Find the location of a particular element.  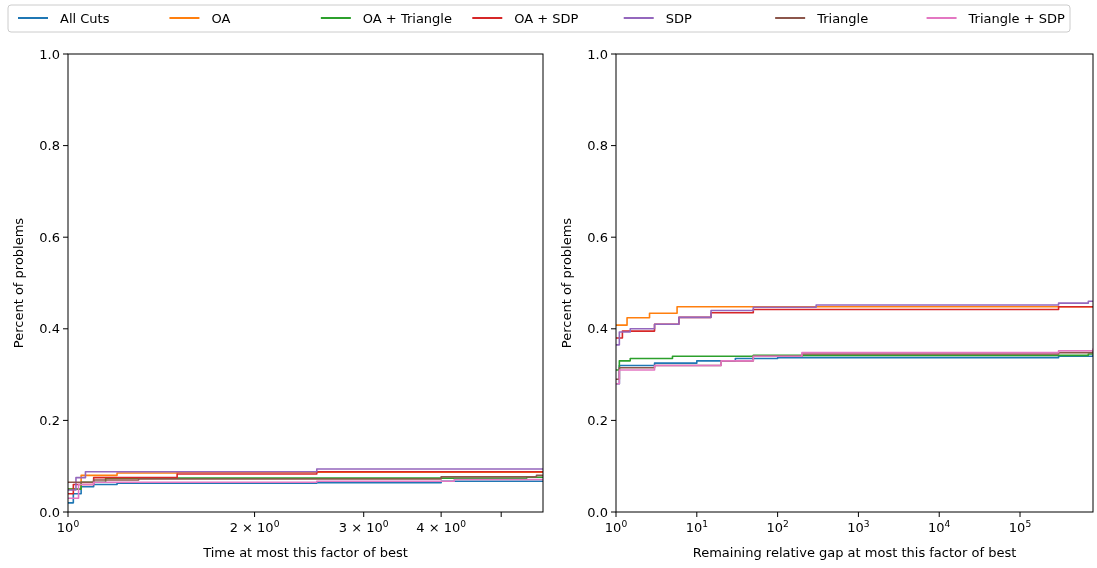

x-axis-title: Time at most this factor of best is located at coordinates (305, 552).